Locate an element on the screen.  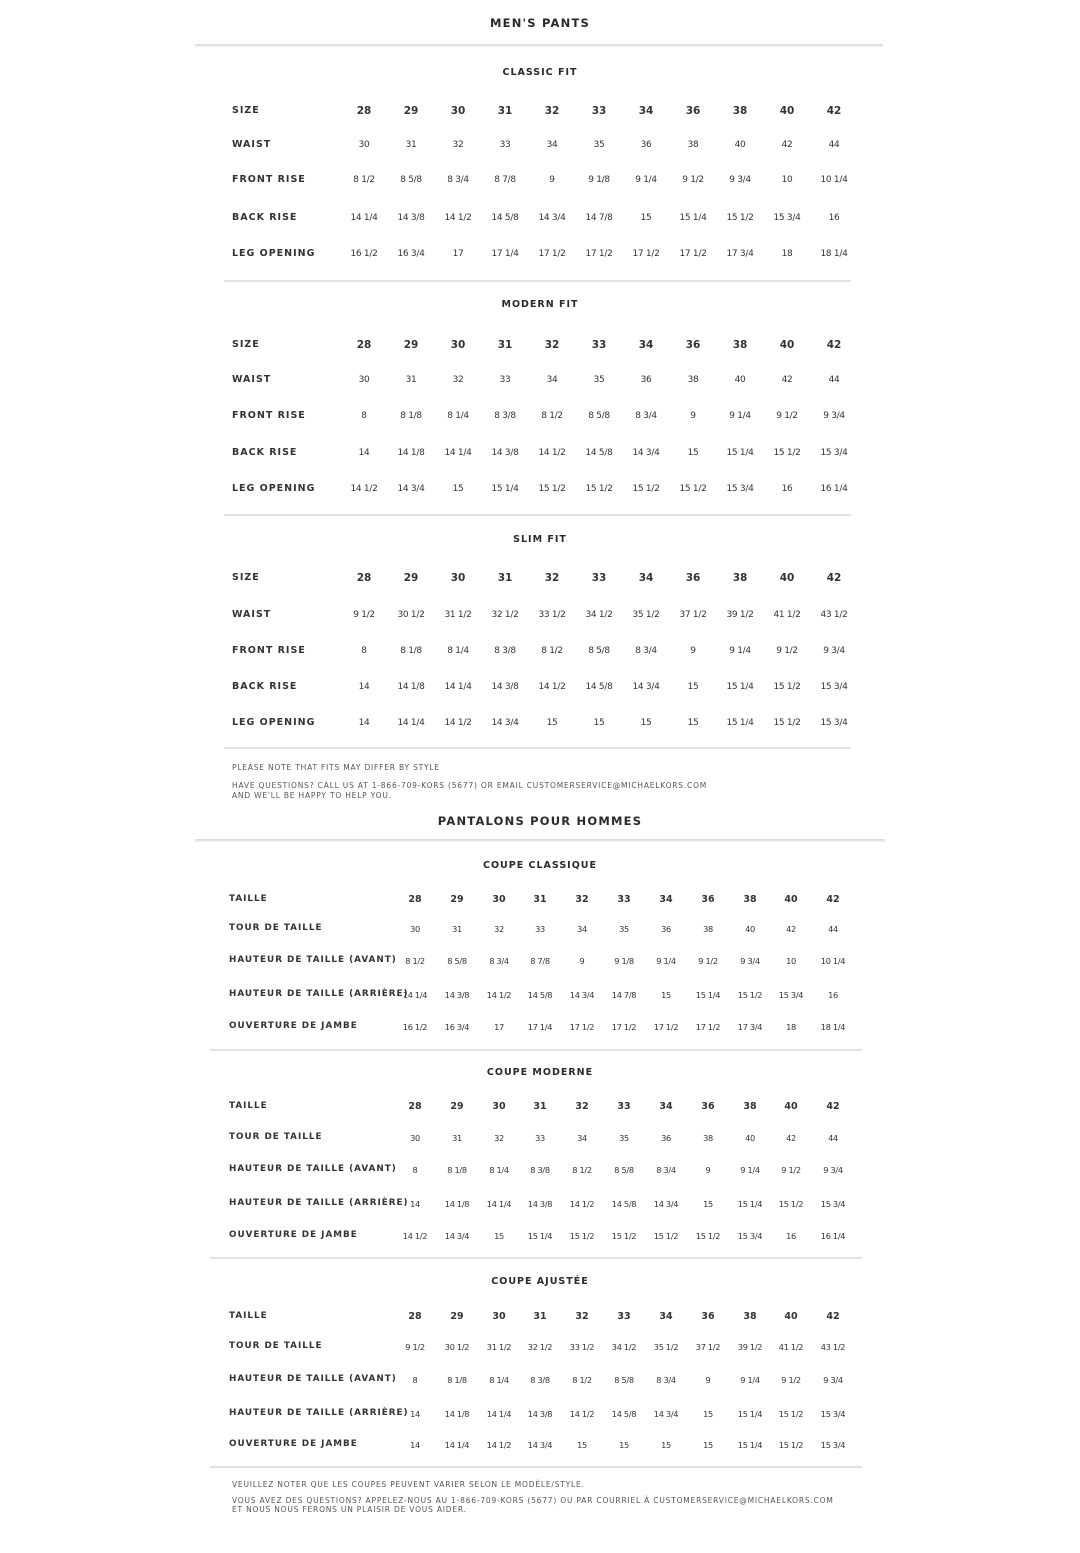
measurement-cell: 40 is located at coordinates (750, 1138).